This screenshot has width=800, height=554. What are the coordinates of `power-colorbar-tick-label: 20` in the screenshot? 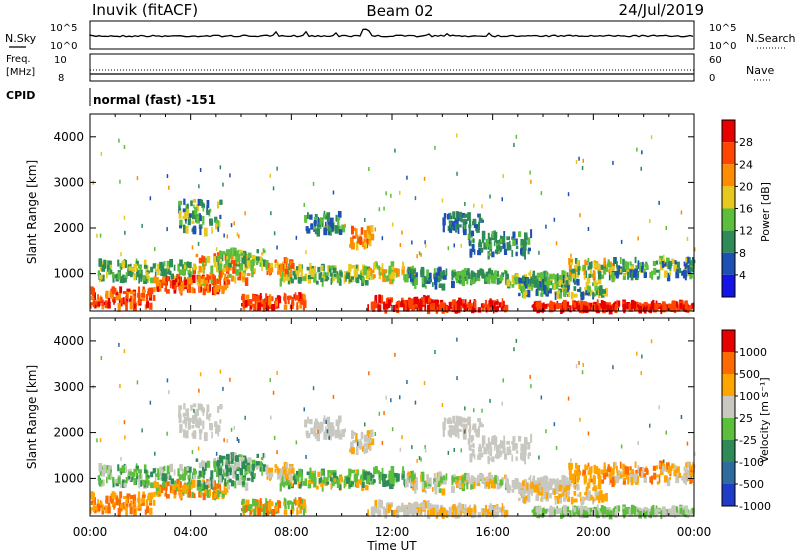 It's located at (746, 186).